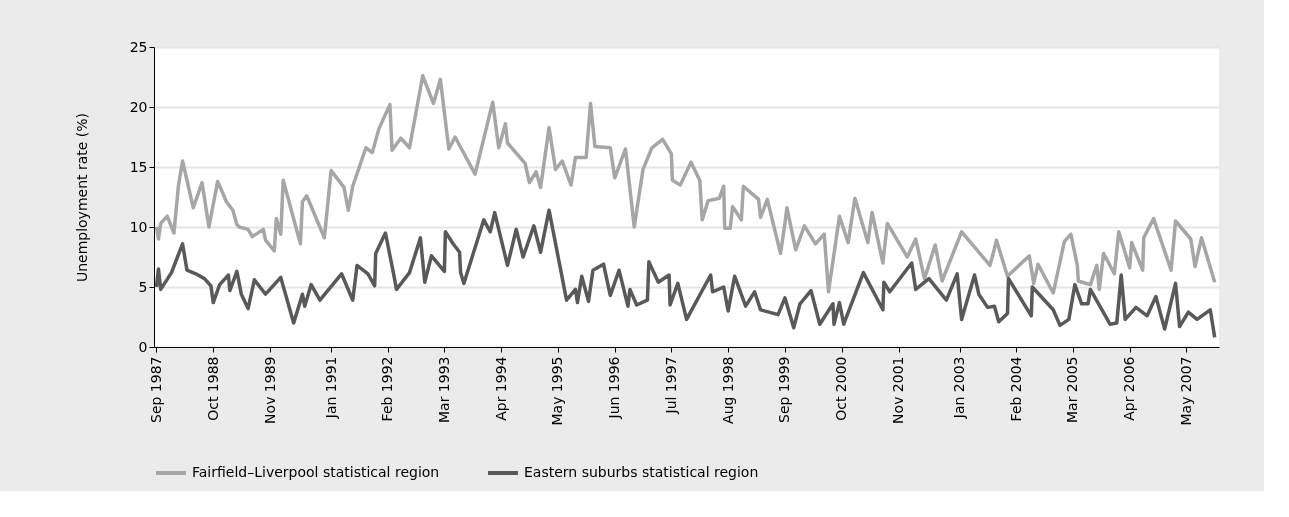 The width and height of the screenshot is (1289, 517). I want to click on y-tick-label: 25, so click(138, 46).